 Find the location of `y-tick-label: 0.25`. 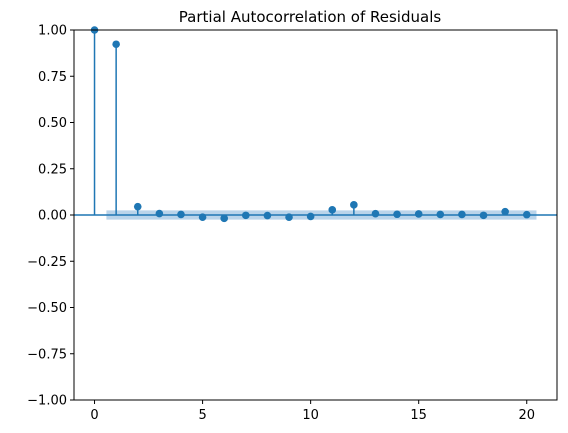

y-tick-label: 0.25 is located at coordinates (52, 169).